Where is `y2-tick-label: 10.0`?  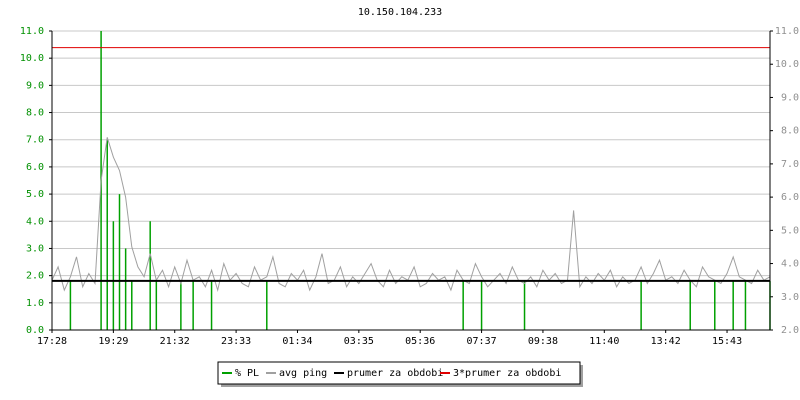
y2-tick-label: 10.0 is located at coordinates (787, 64).